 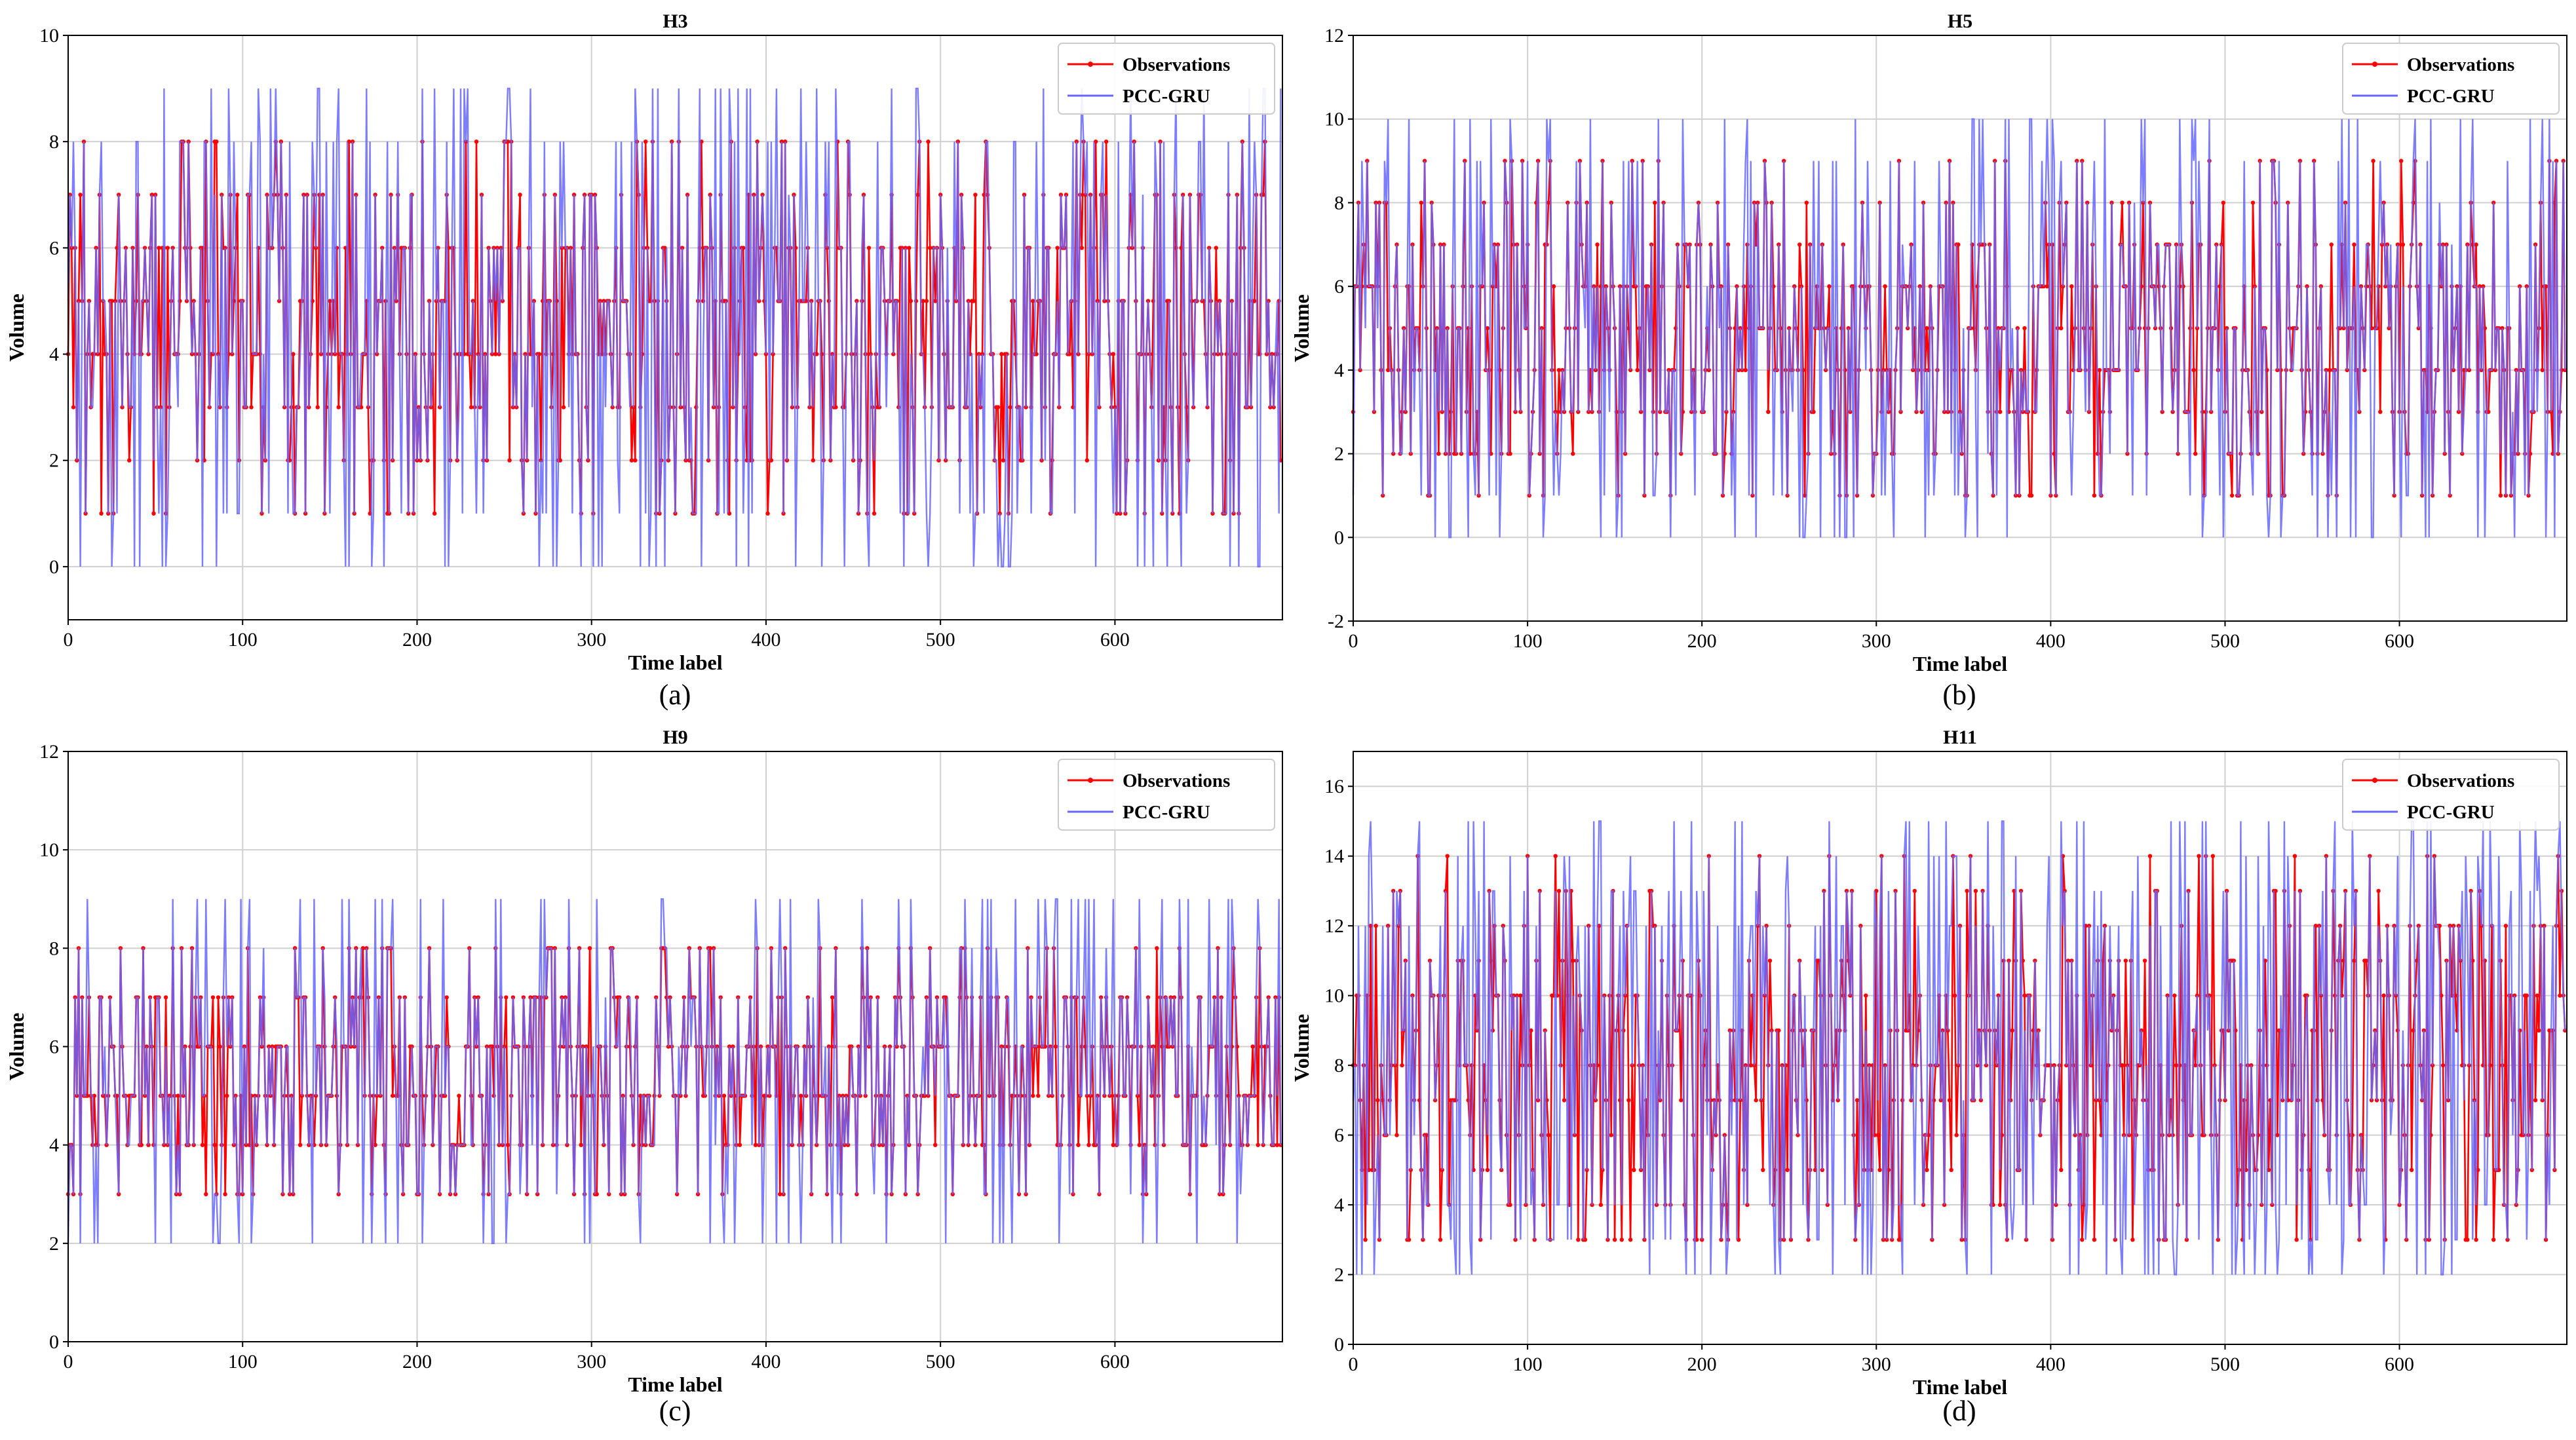 What do you see at coordinates (1334, 996) in the screenshot?
I see `y-tick-label: 10` at bounding box center [1334, 996].